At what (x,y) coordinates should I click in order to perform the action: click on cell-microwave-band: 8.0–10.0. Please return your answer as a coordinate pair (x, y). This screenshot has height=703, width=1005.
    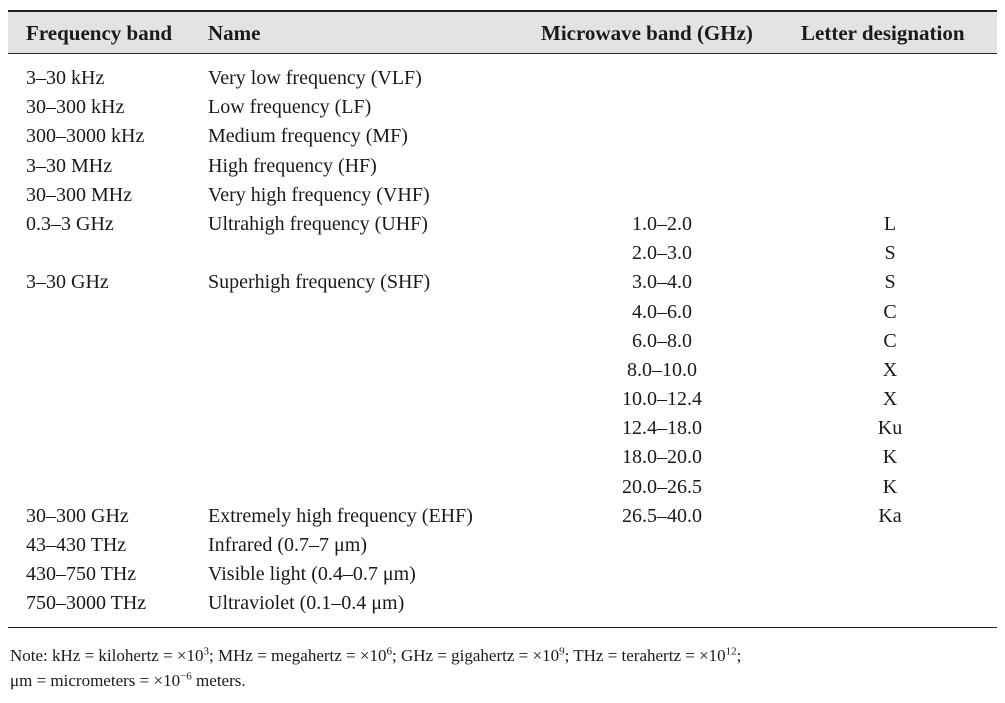
    Looking at the image, I should click on (662, 369).